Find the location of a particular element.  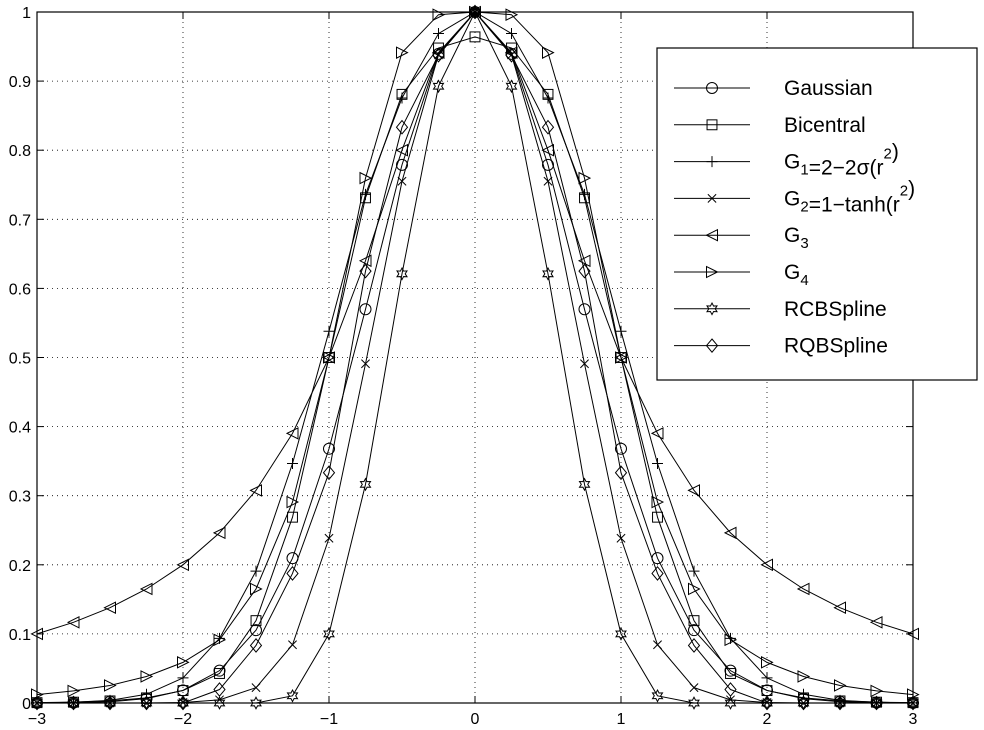

legend-label-part: ) is located at coordinates (911, 188).